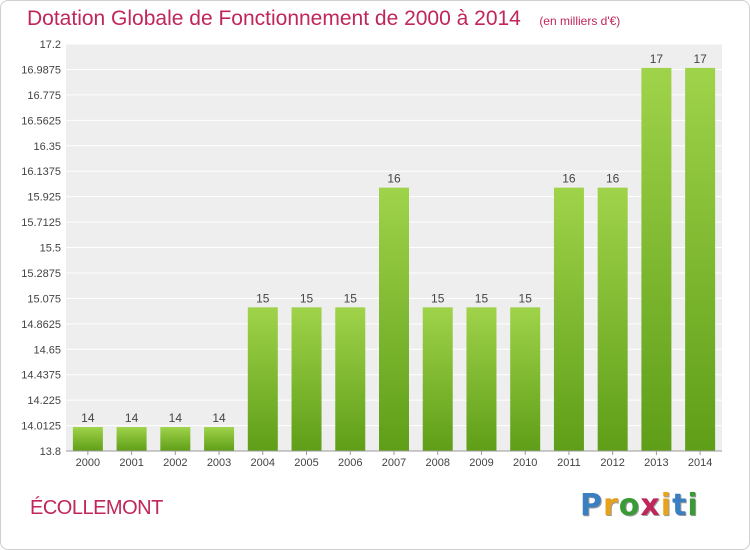  What do you see at coordinates (656, 463) in the screenshot?
I see `x-tick-label: 2013` at bounding box center [656, 463].